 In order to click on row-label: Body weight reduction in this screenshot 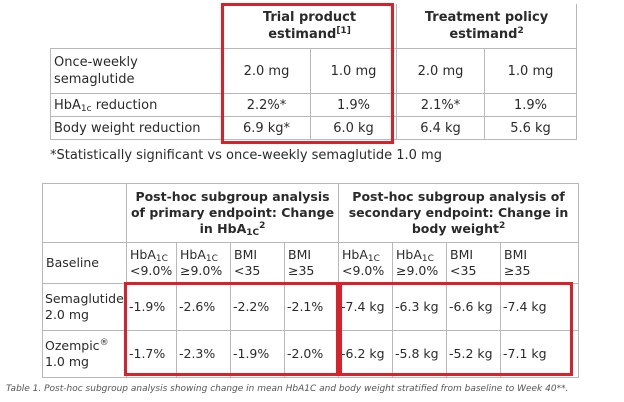, I will do `click(136, 128)`.